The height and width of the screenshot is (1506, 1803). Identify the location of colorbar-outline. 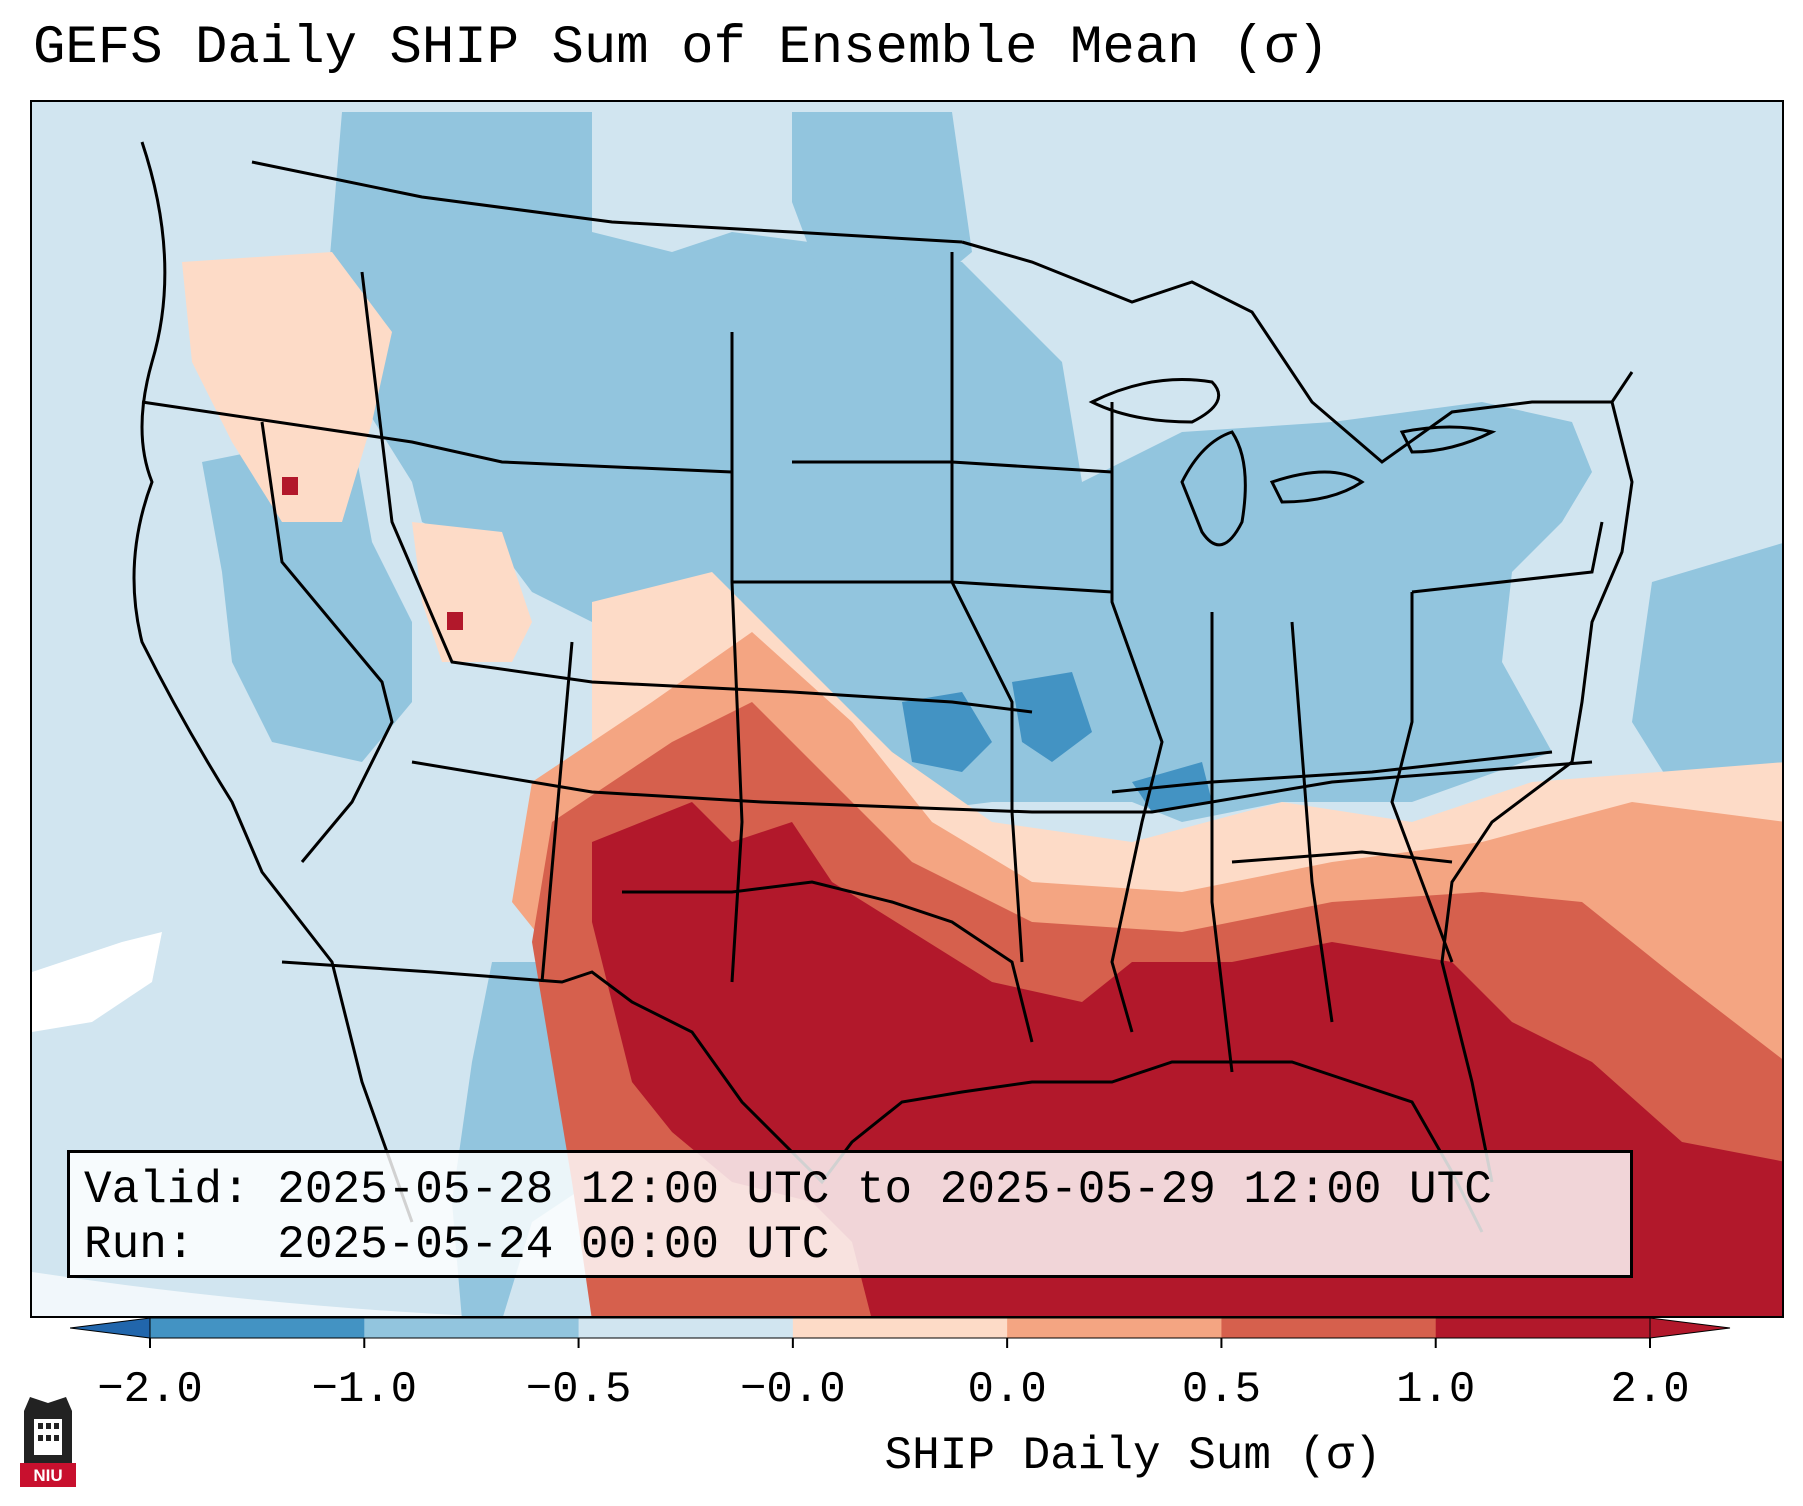
(900, 1328).